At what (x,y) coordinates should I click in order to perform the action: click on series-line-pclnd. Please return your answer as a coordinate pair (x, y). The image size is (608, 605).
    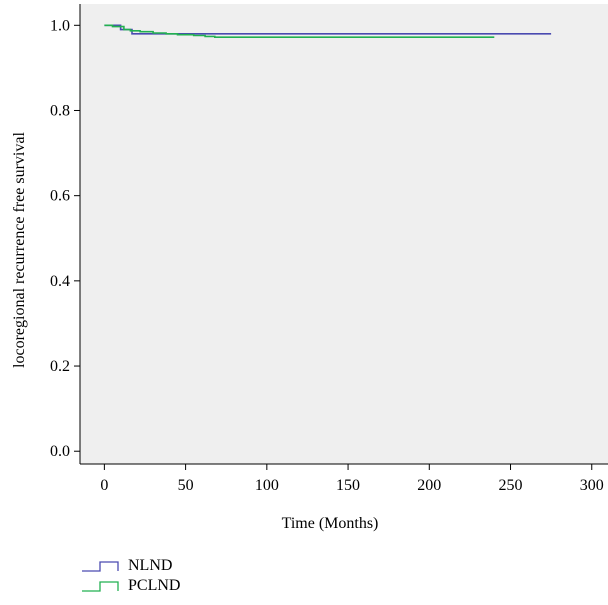
    Looking at the image, I should click on (299, 31).